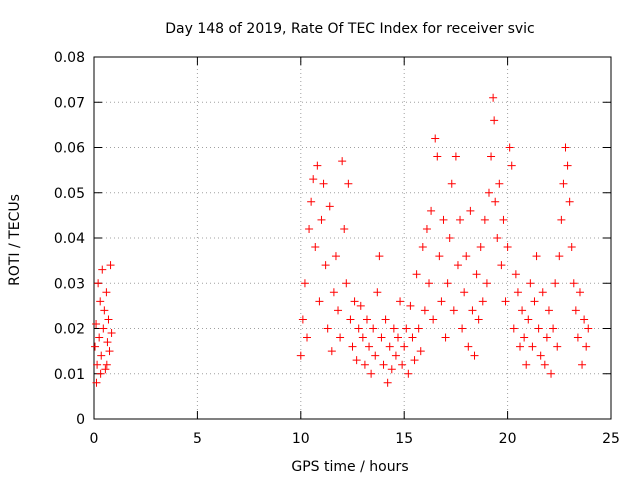 This screenshot has height=480, width=640. I want to click on y-tick-label: 0.02, so click(69, 330).